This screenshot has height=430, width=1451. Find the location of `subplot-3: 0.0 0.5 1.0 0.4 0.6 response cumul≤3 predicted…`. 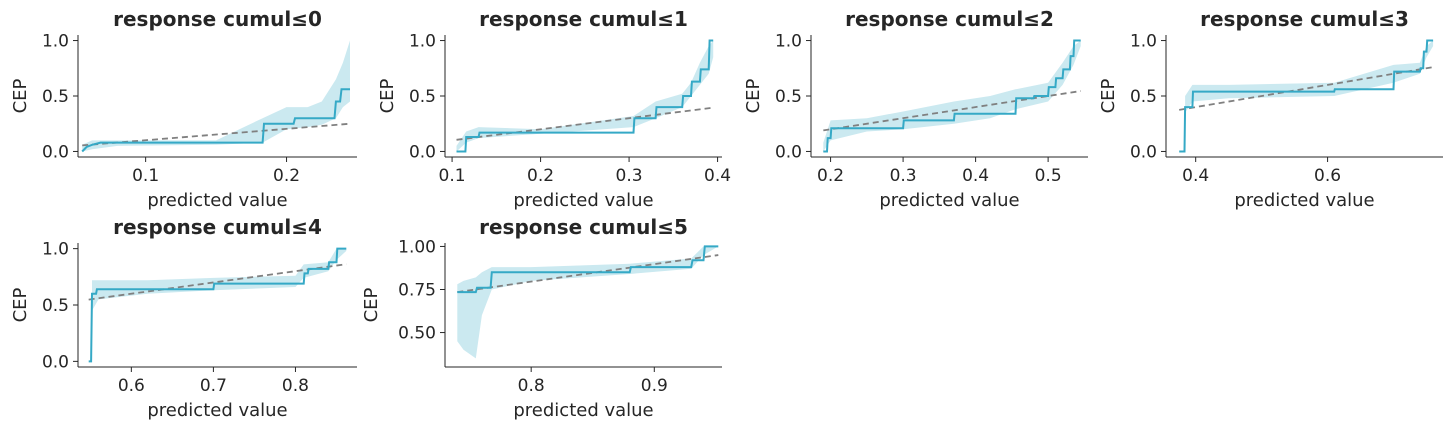

subplot-3: 0.0 0.5 1.0 0.4 0.6 response cumul≤3 predicted… is located at coordinates (1270, 109).